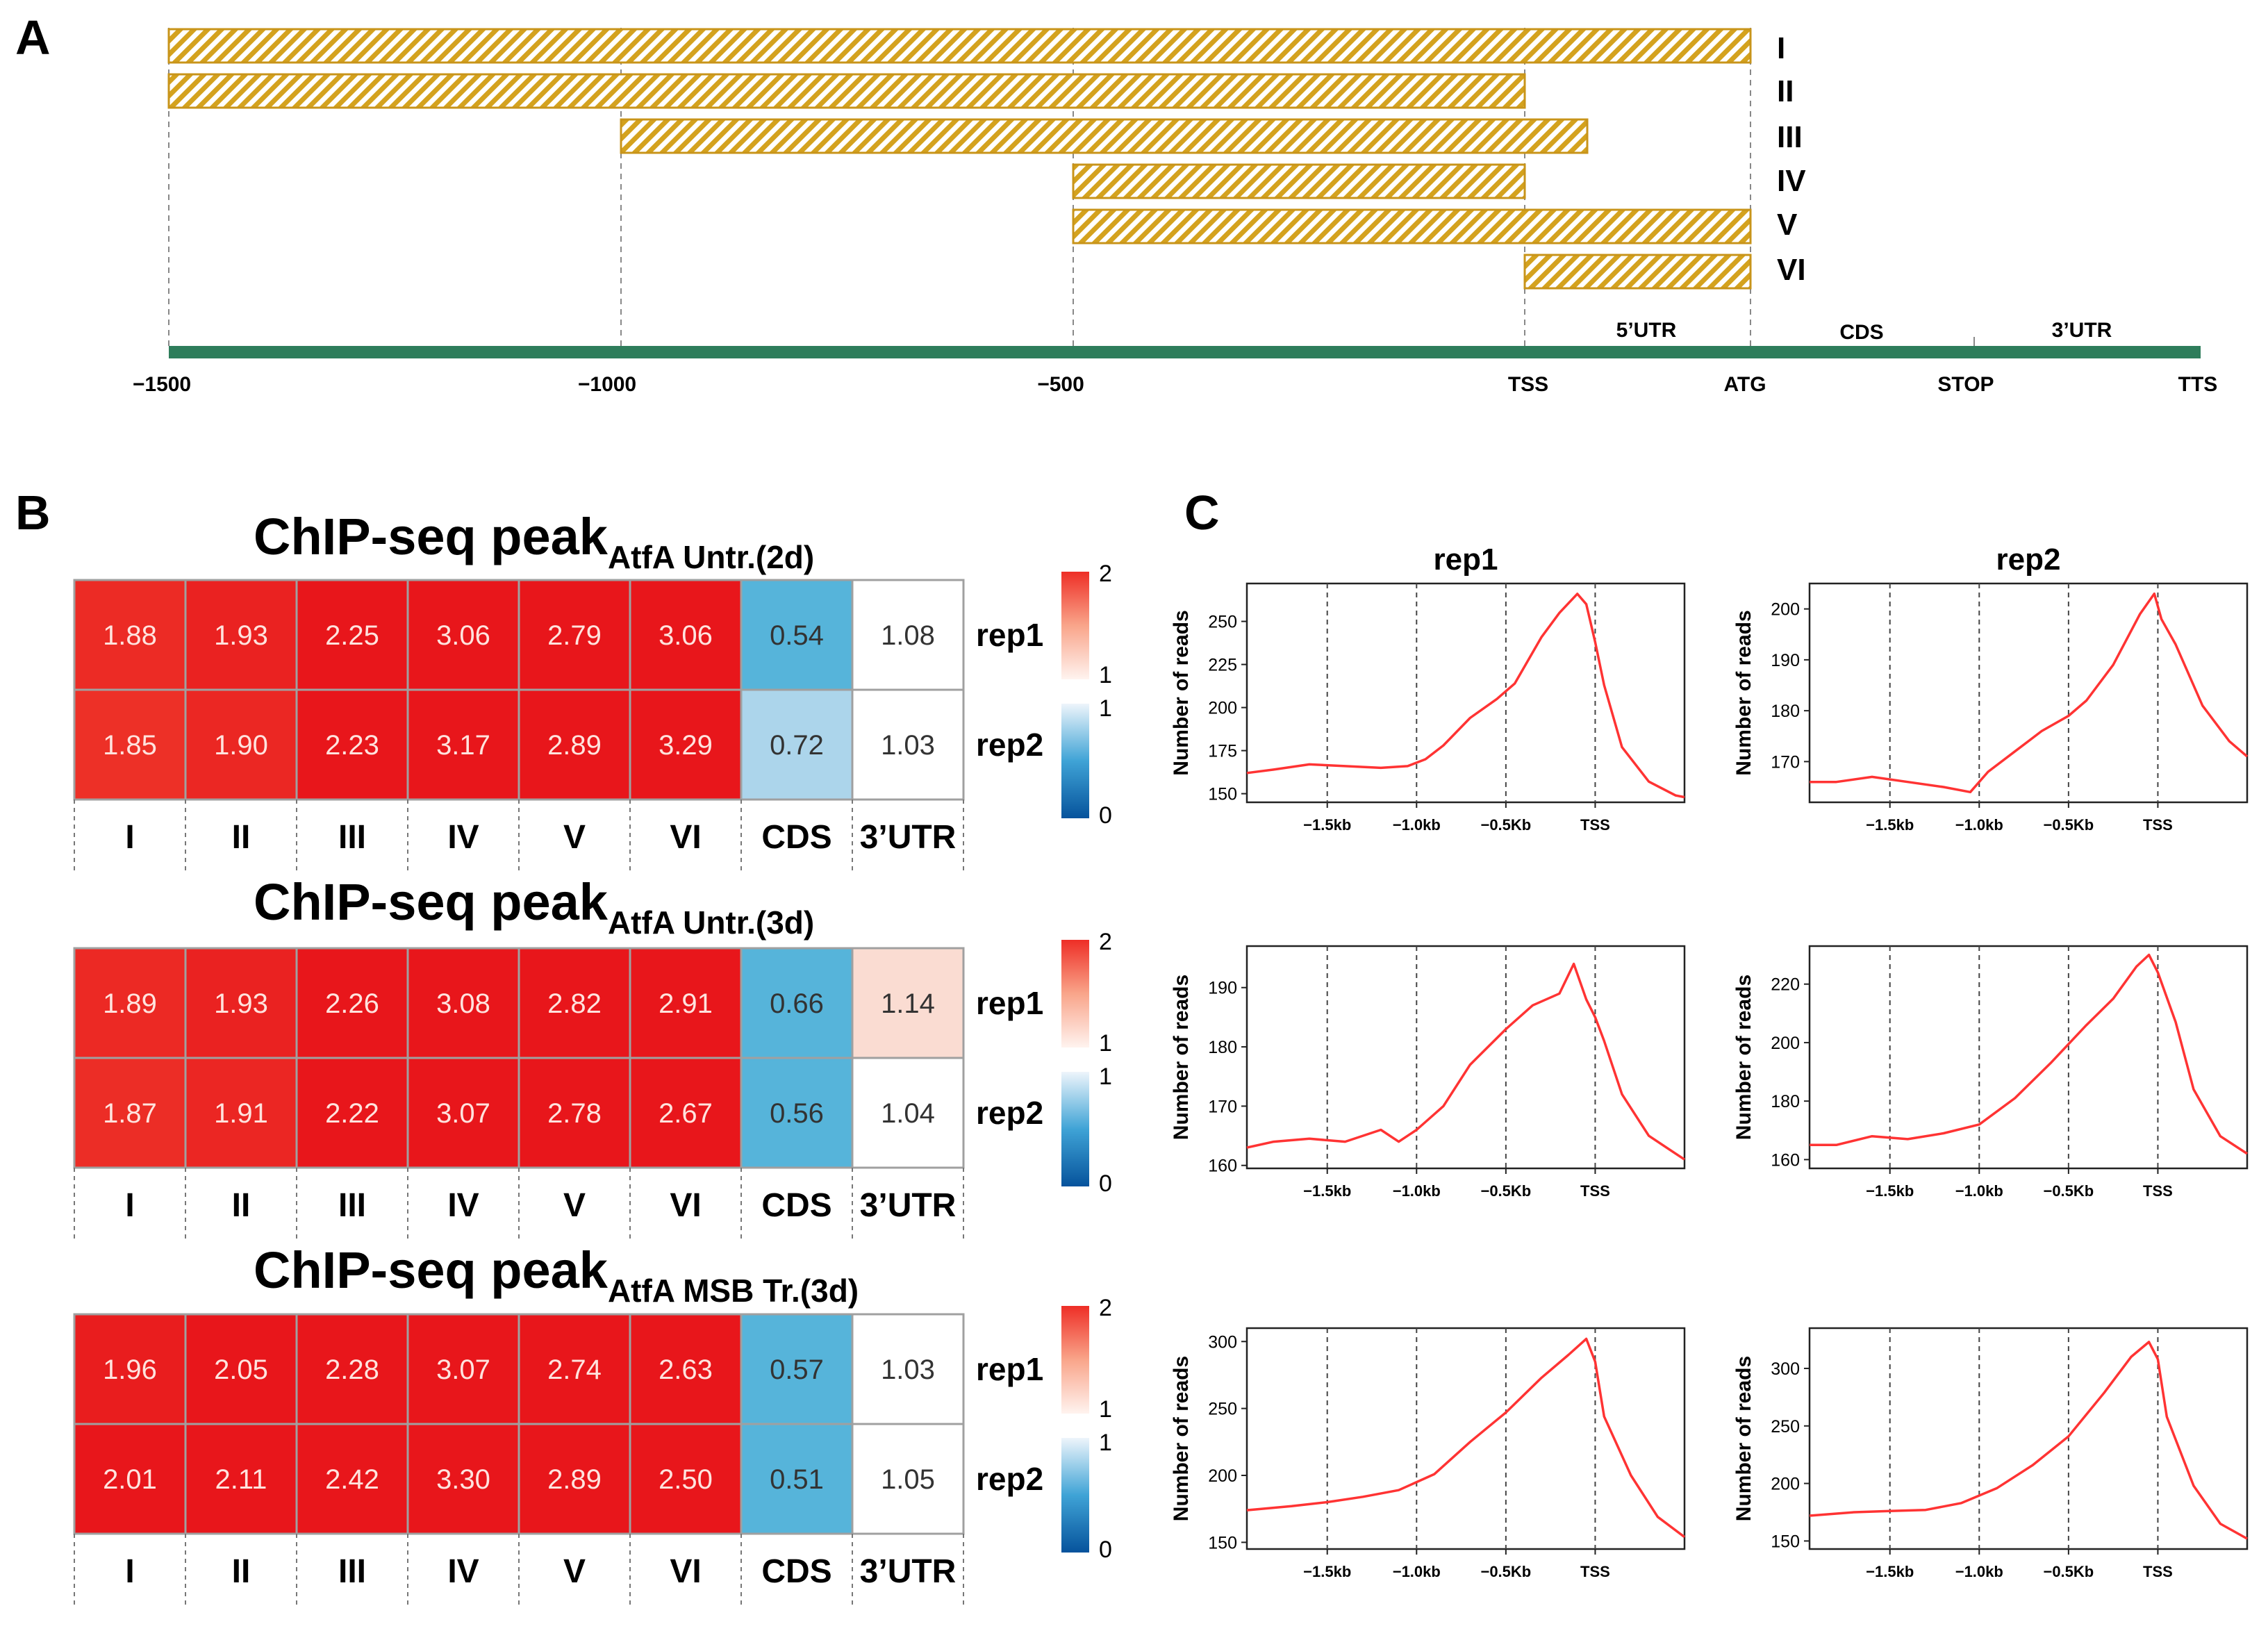 The image size is (2268, 1631). I want to click on region-bar-vi, so click(1637, 272).